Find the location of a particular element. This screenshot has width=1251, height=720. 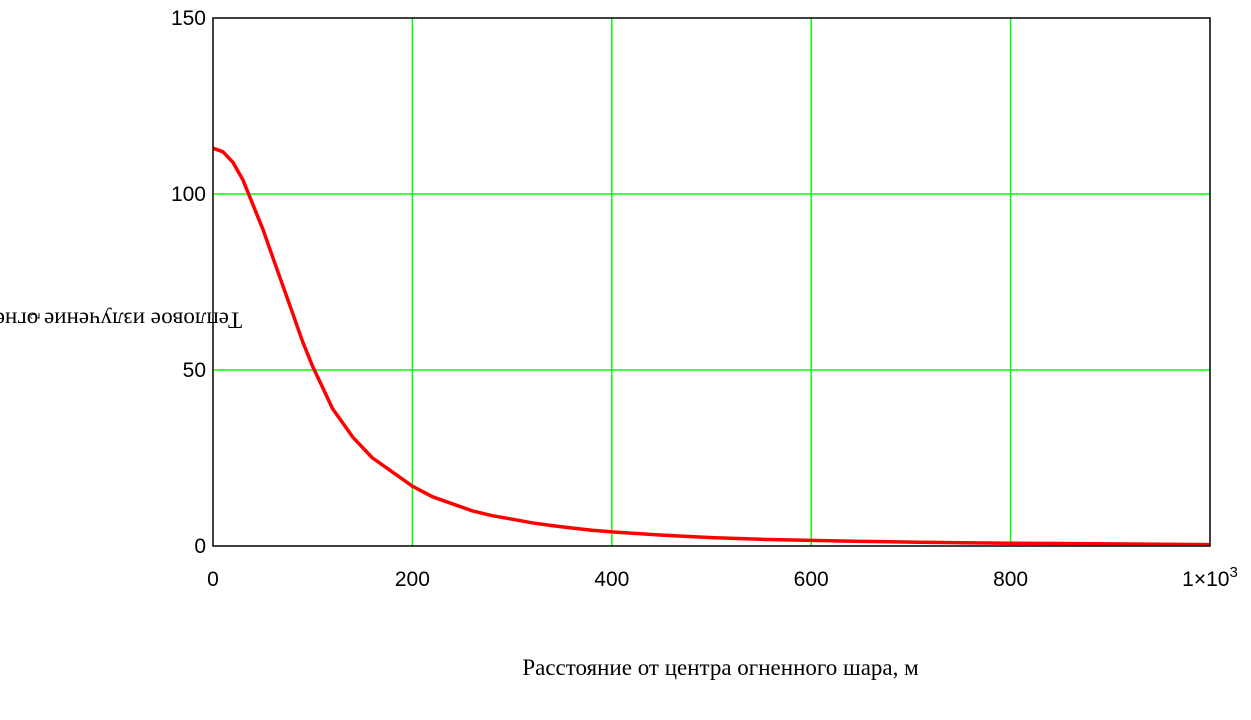

y-tick-label-0: 0 is located at coordinates (200, 546).